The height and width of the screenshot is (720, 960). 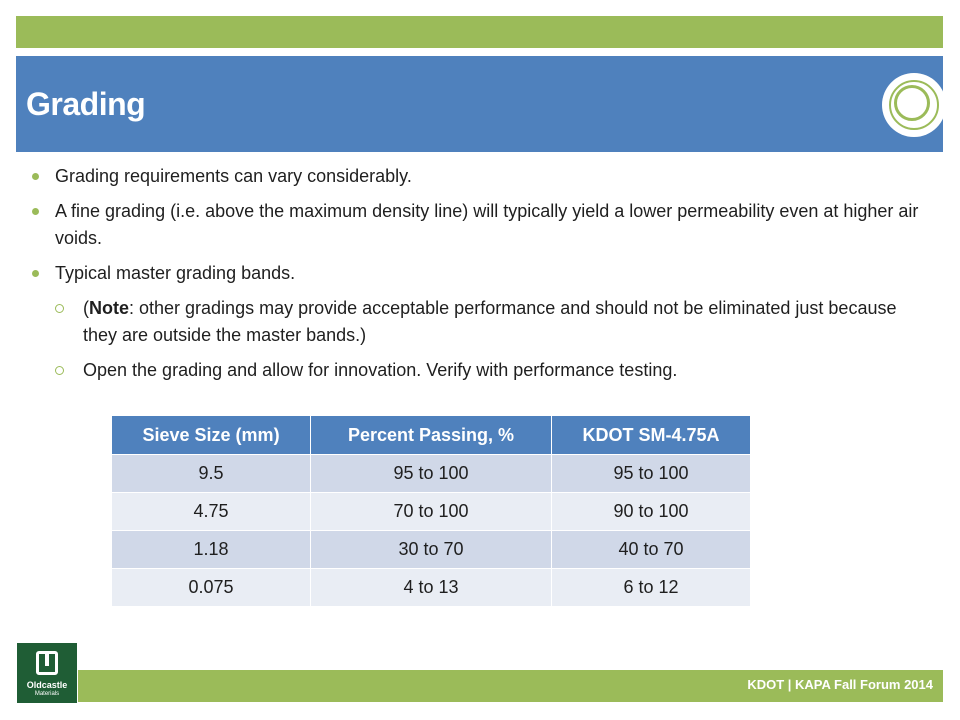 What do you see at coordinates (86, 308) in the screenshot?
I see `note-open-paren: (` at bounding box center [86, 308].